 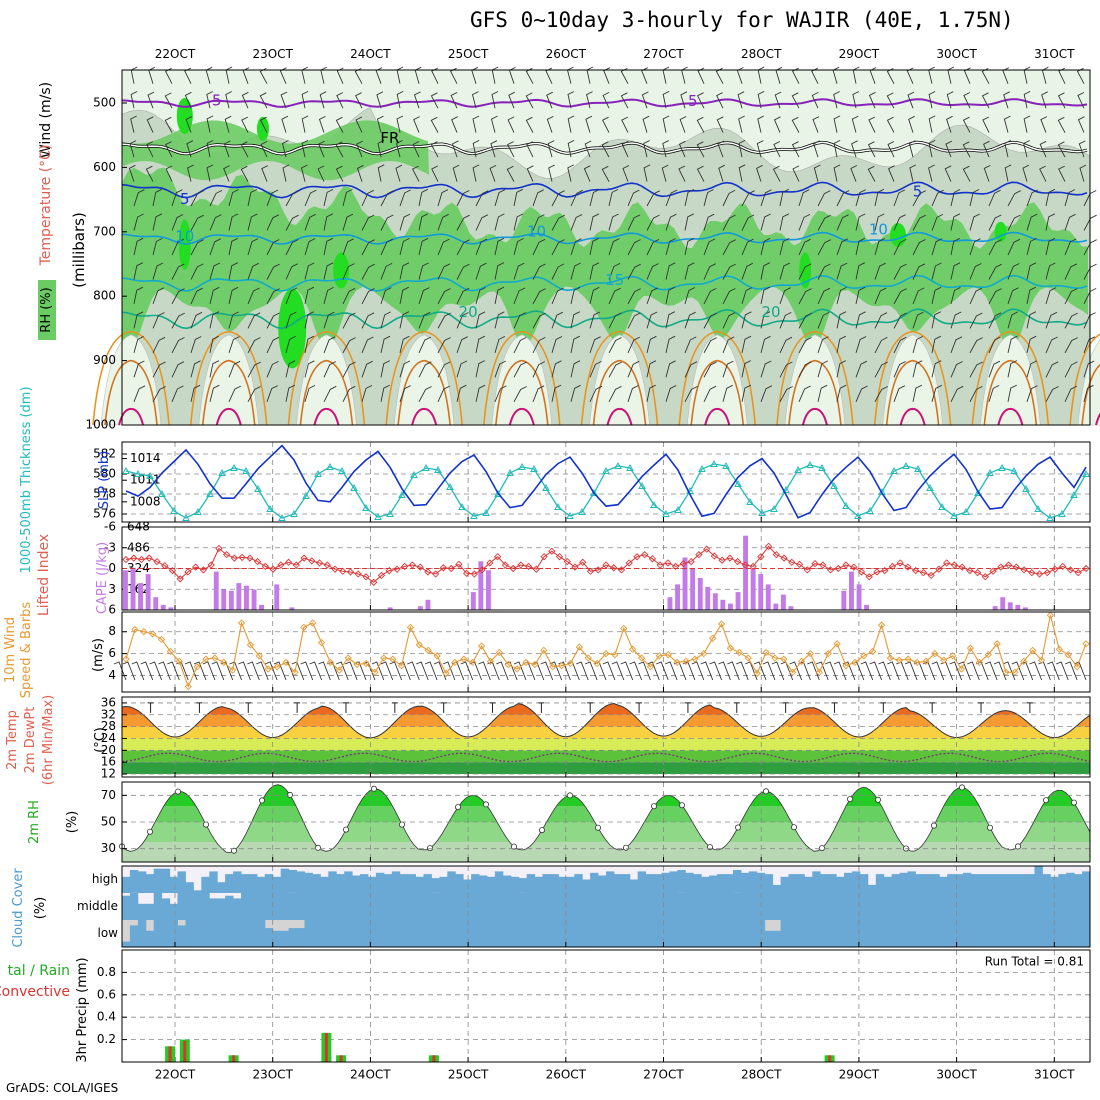 What do you see at coordinates (108, 762) in the screenshot?
I see `temp2m-tick-label: 16` at bounding box center [108, 762].